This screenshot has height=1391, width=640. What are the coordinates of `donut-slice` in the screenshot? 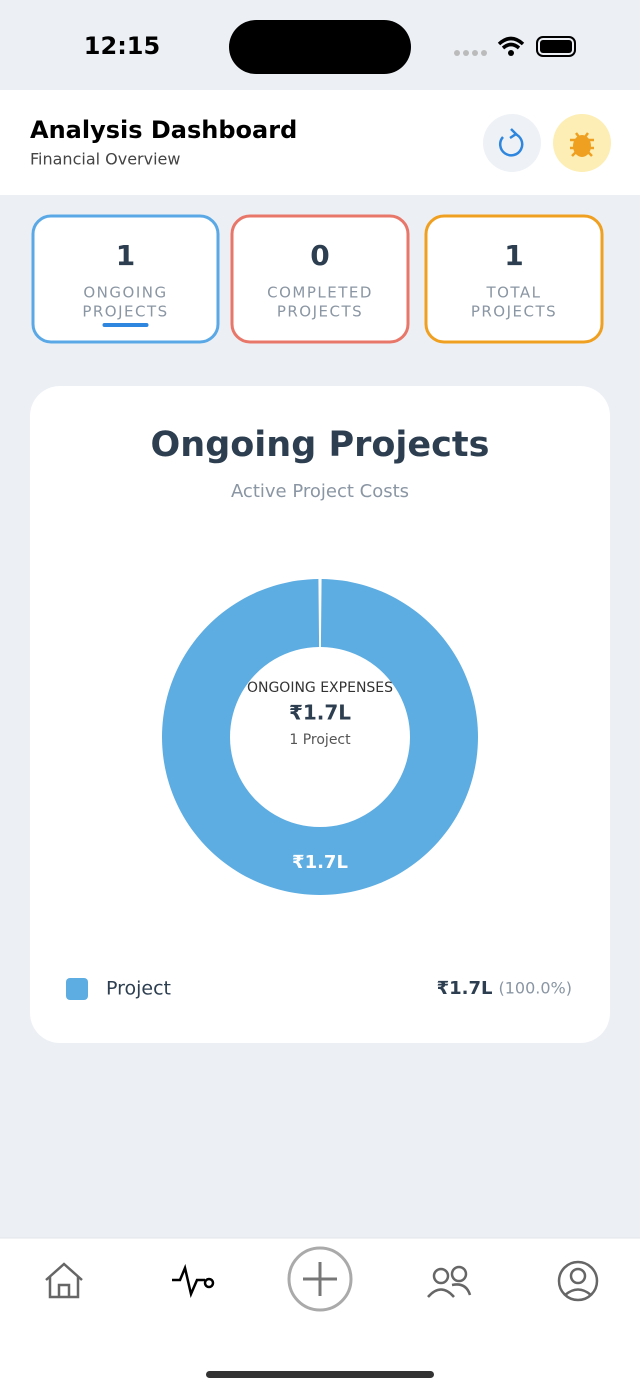 It's located at (320, 737).